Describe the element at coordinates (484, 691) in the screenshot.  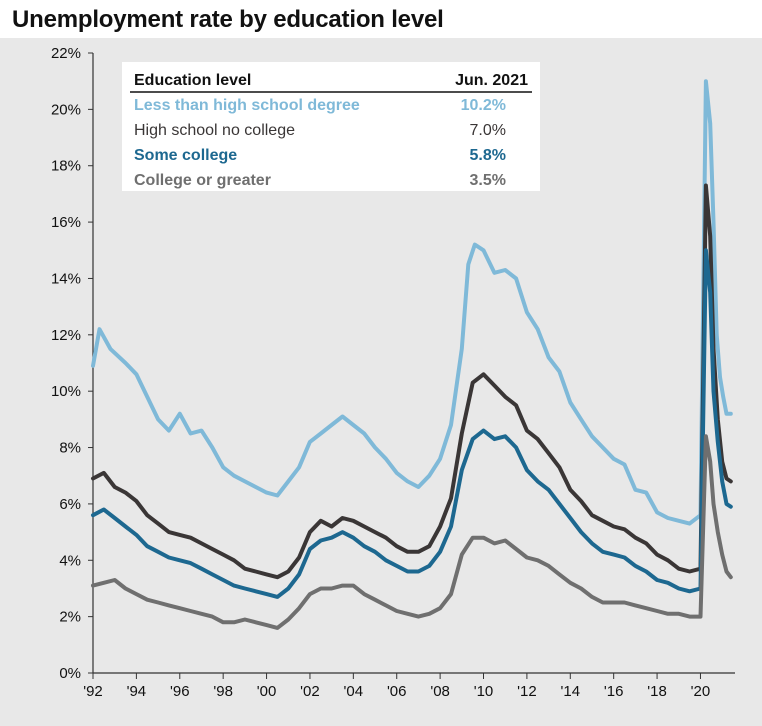
I see `x-tick-label: '10` at that location.